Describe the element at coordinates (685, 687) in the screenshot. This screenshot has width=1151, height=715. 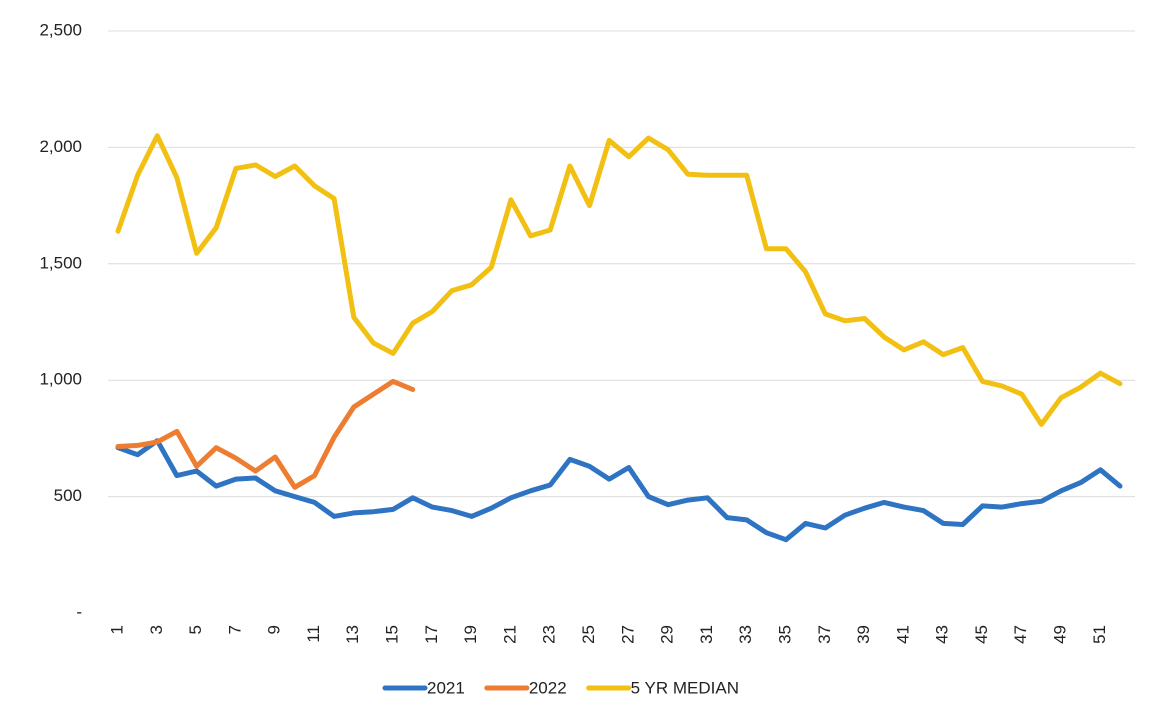
I see `legend-label: 5 YR MEDIAN` at that location.